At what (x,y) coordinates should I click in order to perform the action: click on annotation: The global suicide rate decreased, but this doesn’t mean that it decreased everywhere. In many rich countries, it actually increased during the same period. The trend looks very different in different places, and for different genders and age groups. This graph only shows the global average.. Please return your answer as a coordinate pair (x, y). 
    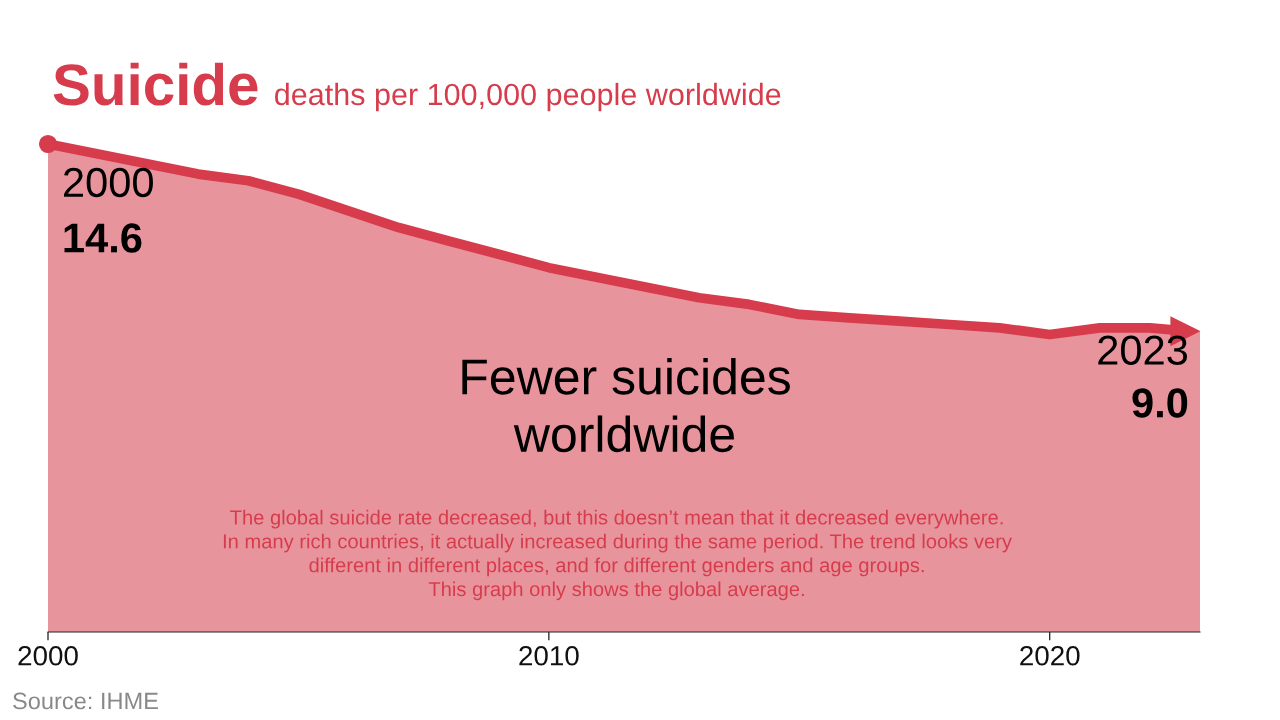
    Looking at the image, I should click on (617, 555).